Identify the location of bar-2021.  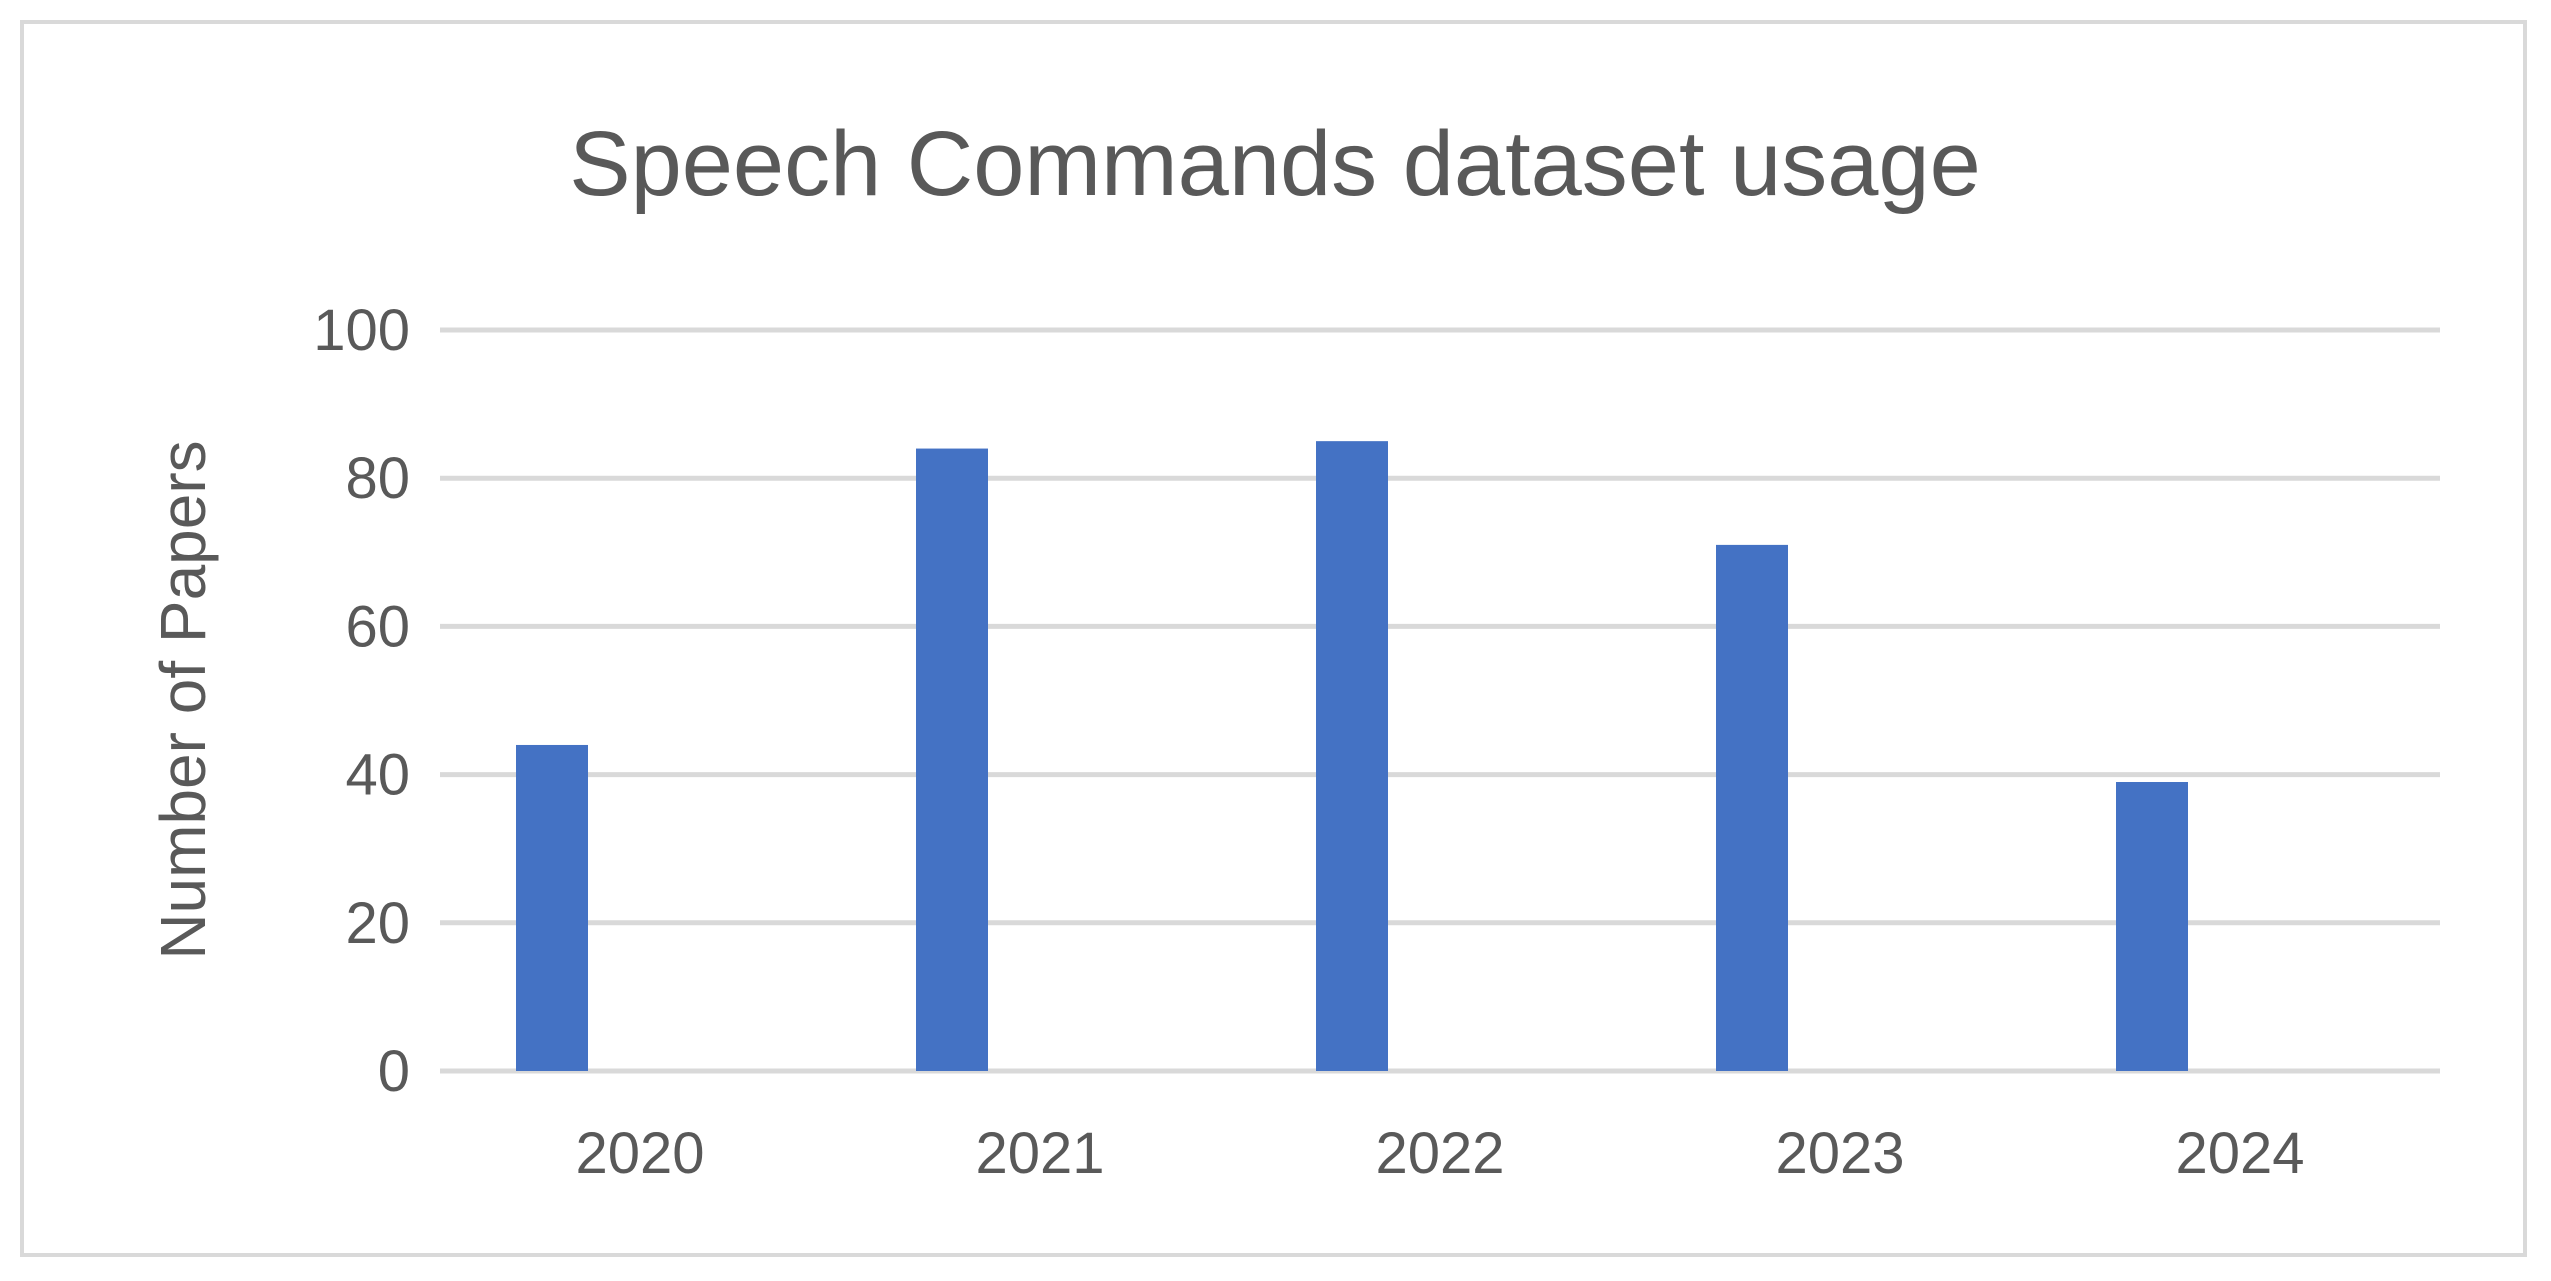
(952, 759).